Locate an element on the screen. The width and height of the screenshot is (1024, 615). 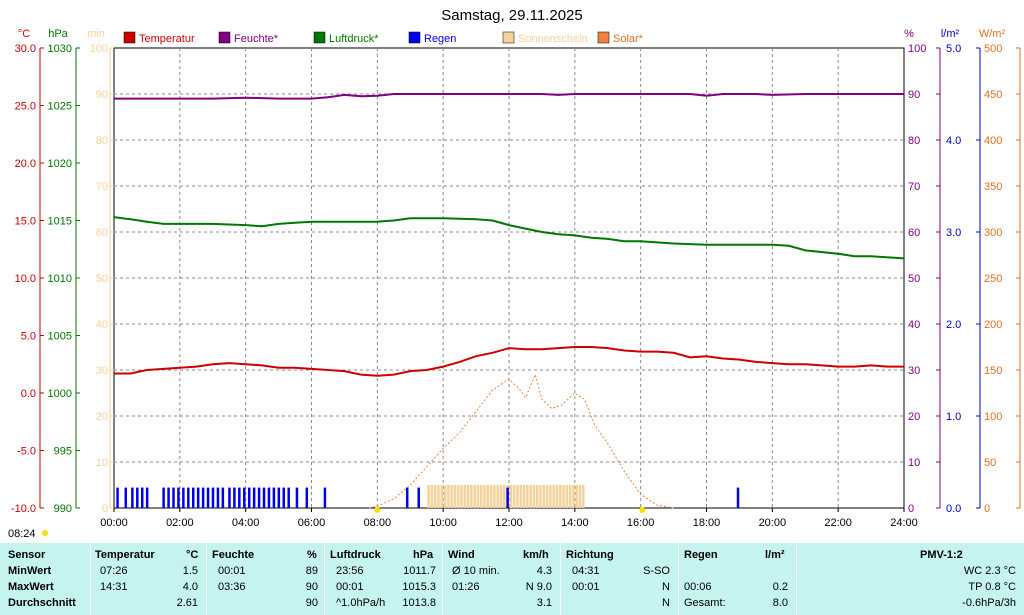
header-pmv: PMV-1:2 is located at coordinates (941, 555).